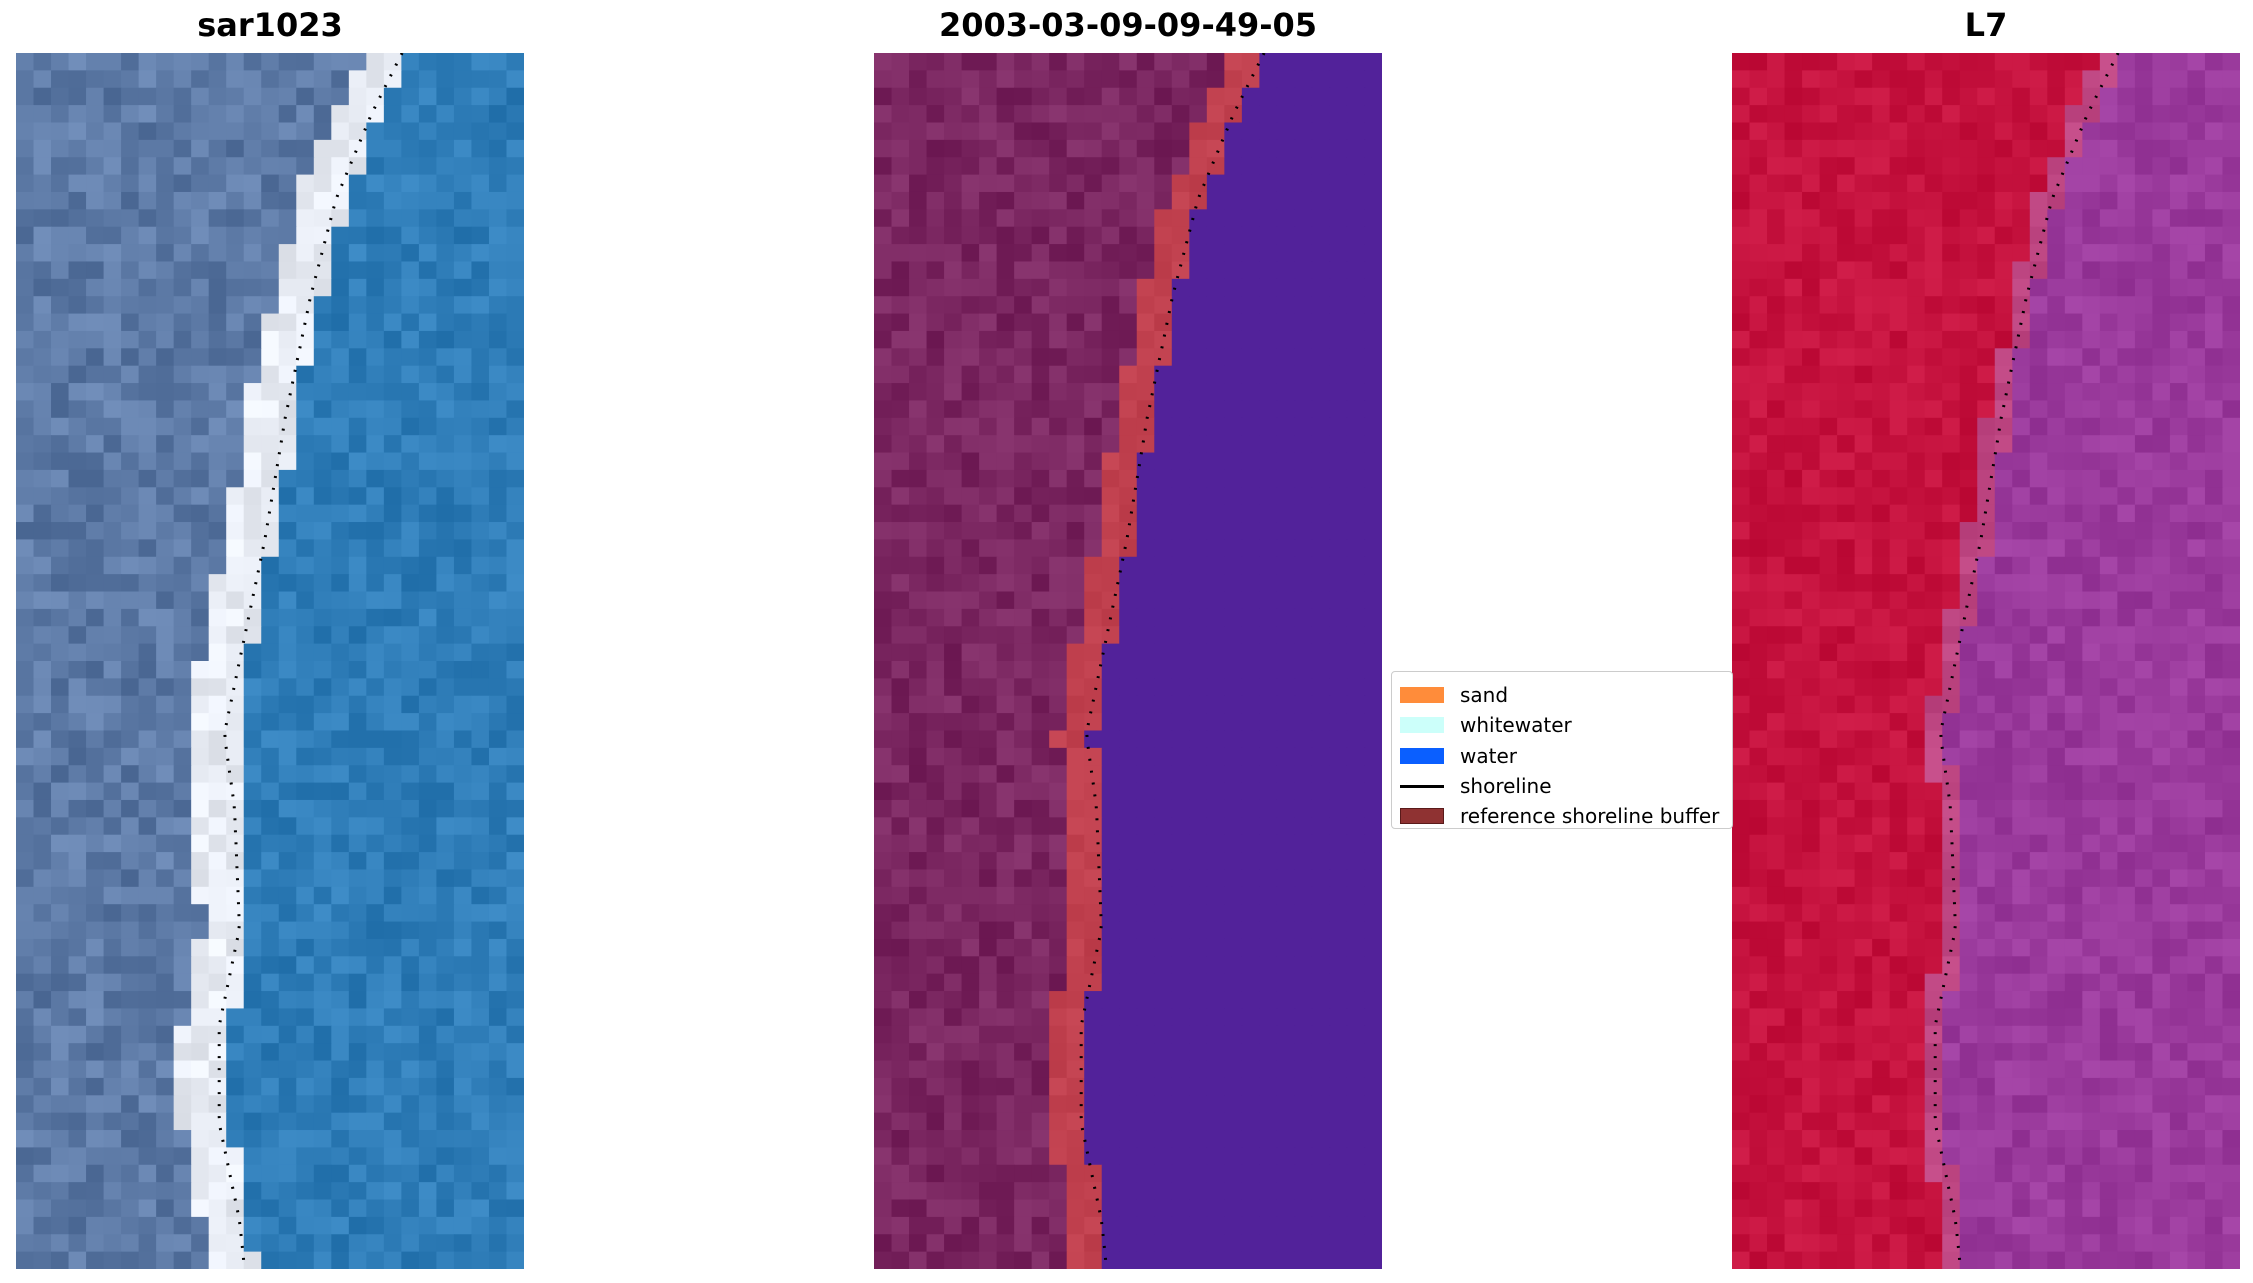 This screenshot has height=1283, width=2253. I want to click on legend-item-sand: sand, so click(1454, 695).